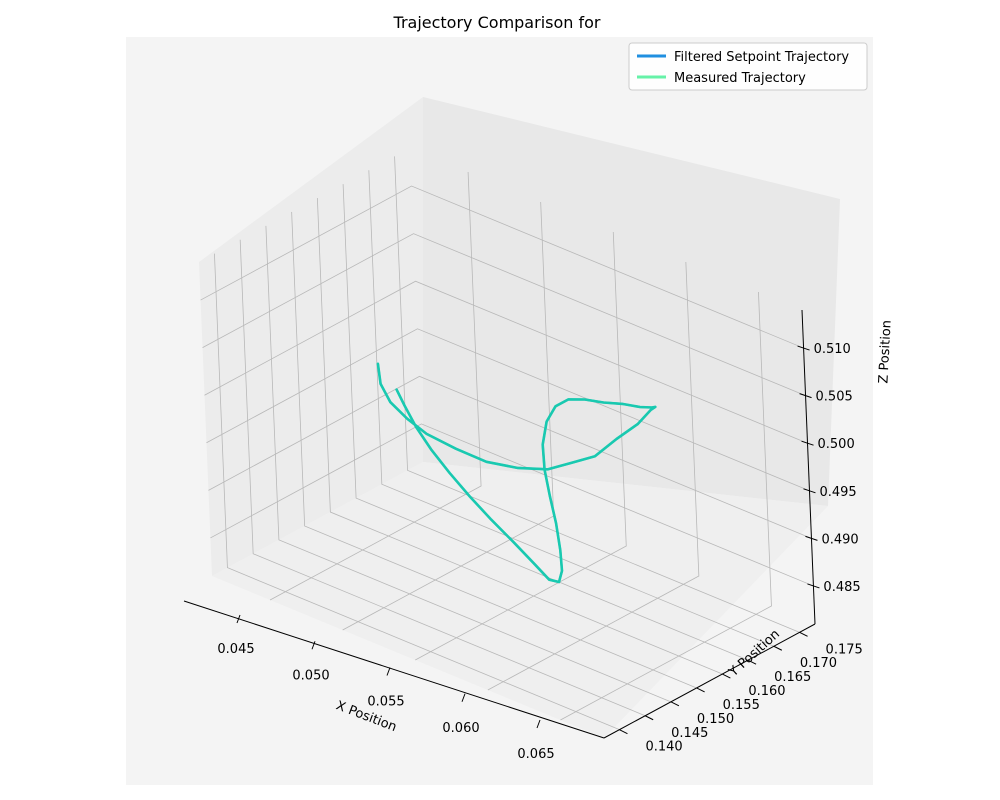 This screenshot has height=800, width=1000. Describe the element at coordinates (834, 397) in the screenshot. I see `z-tick-label-4: 0.505` at that location.